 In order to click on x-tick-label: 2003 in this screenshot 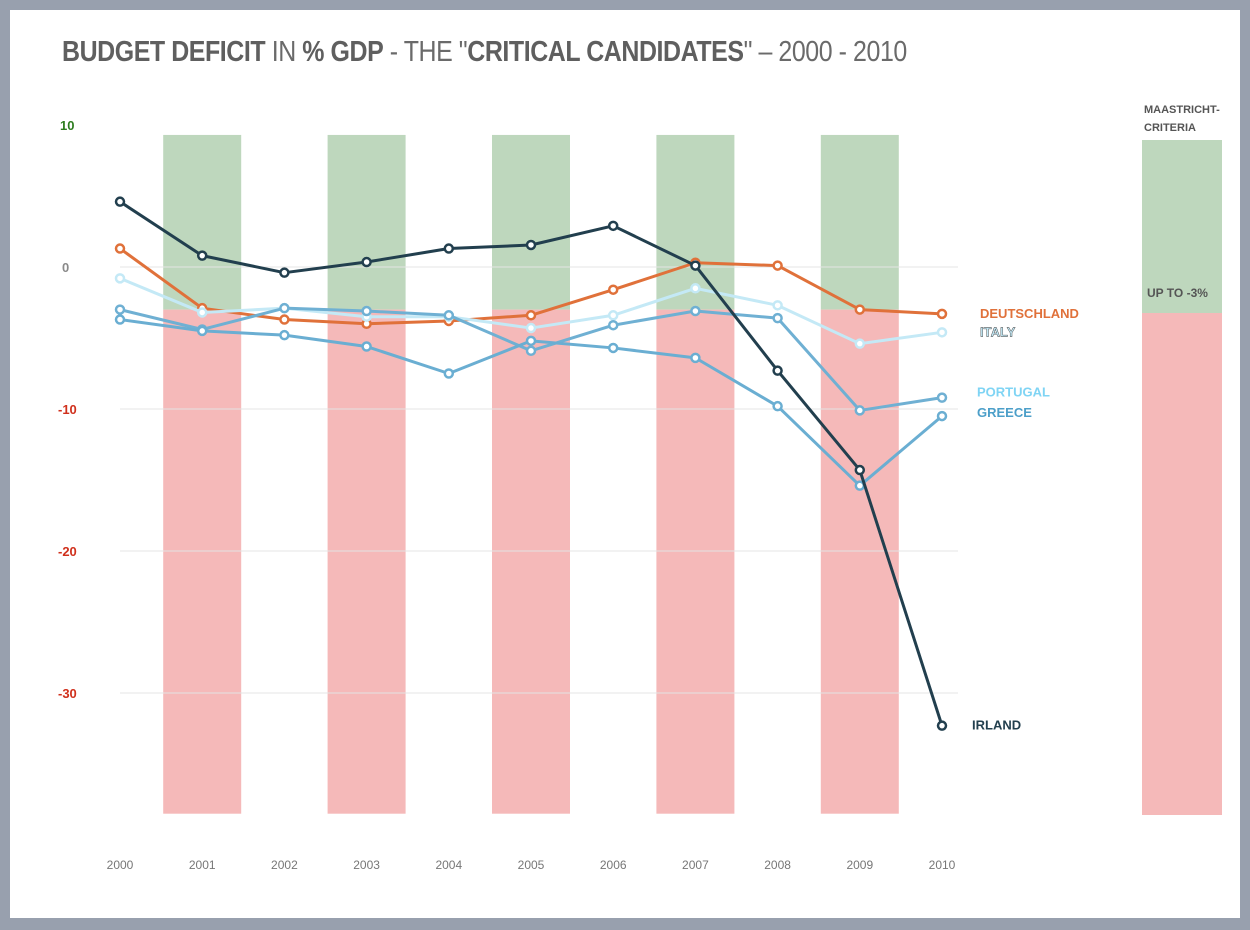, I will do `click(366, 865)`.